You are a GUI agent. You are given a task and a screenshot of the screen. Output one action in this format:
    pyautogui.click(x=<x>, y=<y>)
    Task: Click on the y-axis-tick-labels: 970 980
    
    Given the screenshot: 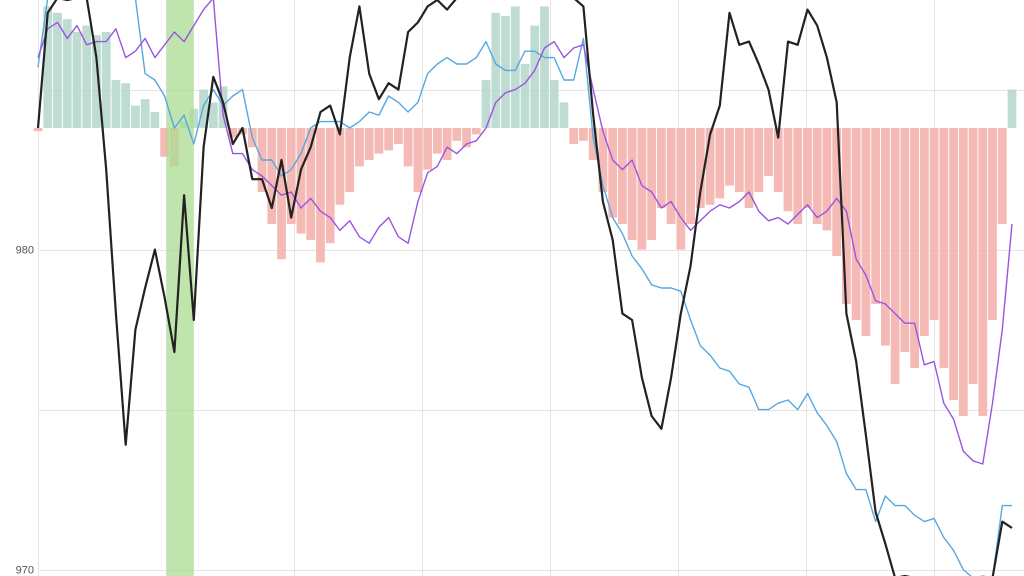 What is the action you would take?
    pyautogui.click(x=25, y=410)
    